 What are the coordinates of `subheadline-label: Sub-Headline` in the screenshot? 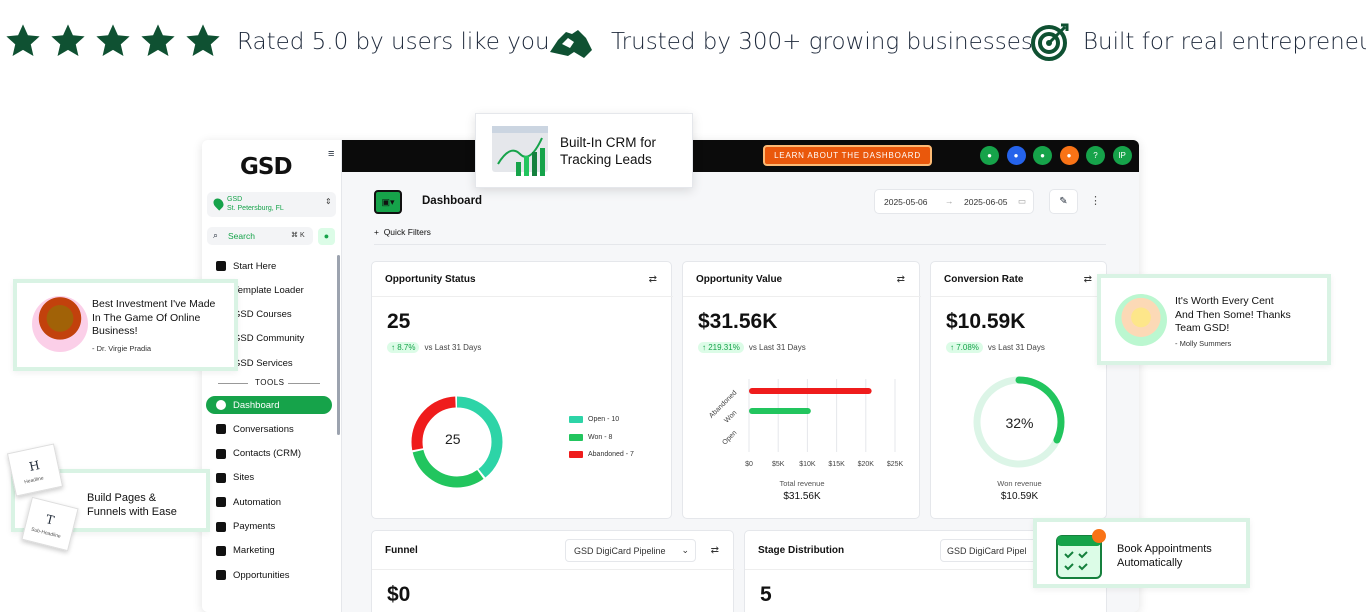 It's located at (46, 533).